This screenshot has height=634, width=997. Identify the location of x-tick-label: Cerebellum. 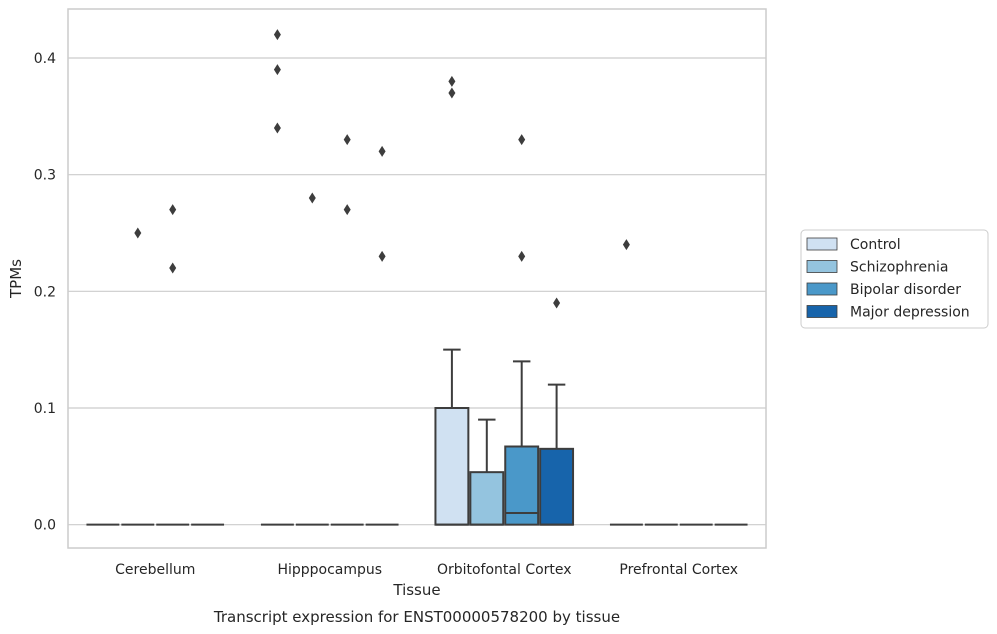
(155, 570).